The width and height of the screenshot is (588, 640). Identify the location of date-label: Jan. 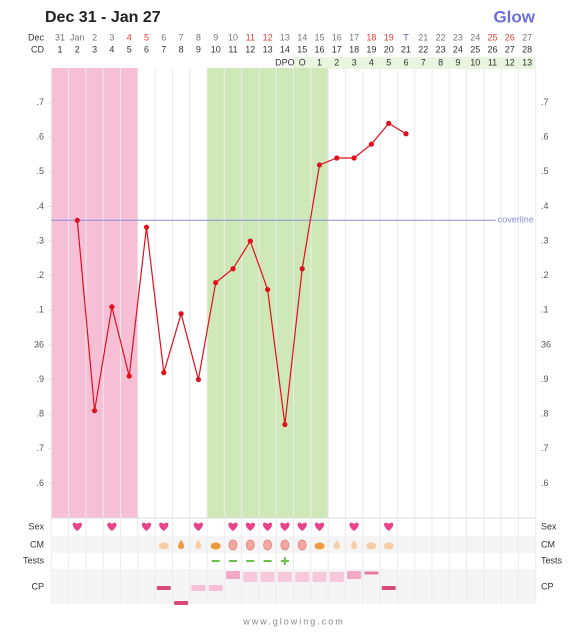
(77, 37).